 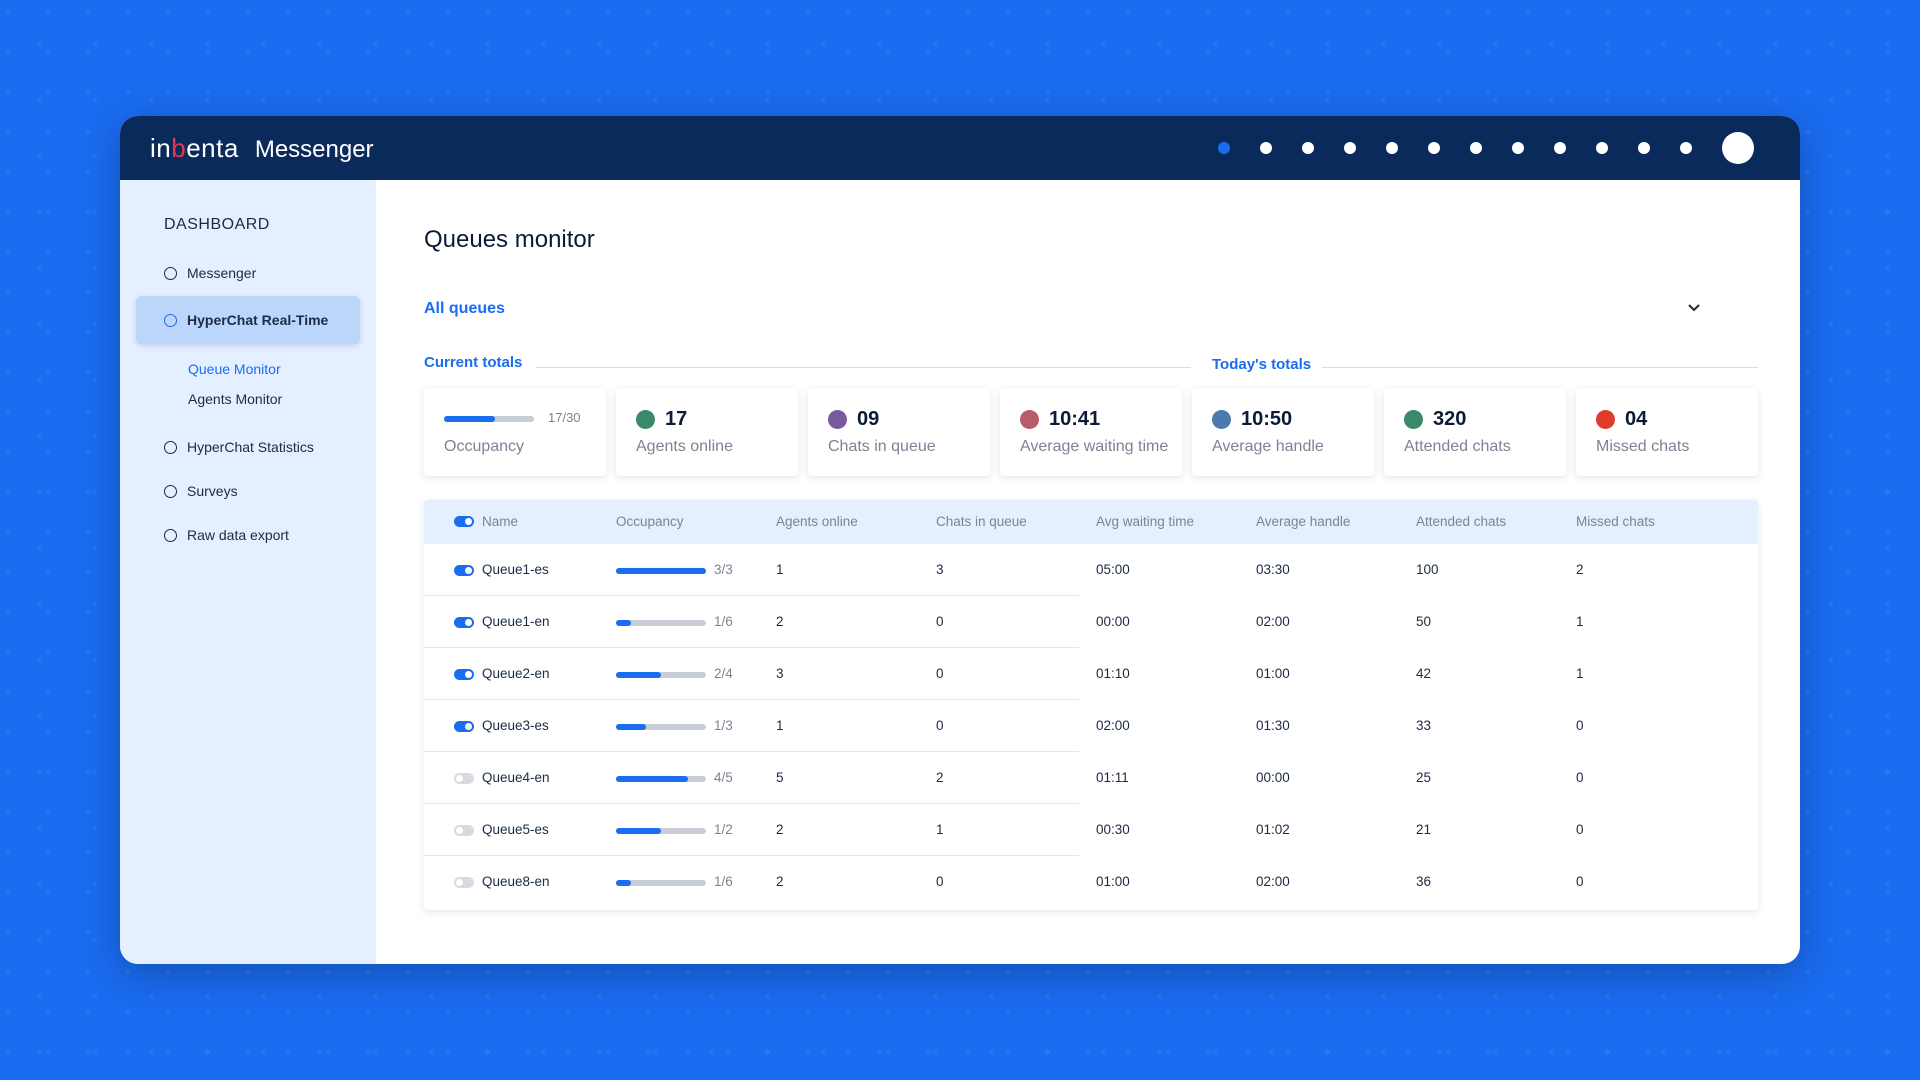 I want to click on avg-handle-cell: 03:30, so click(x=1273, y=569).